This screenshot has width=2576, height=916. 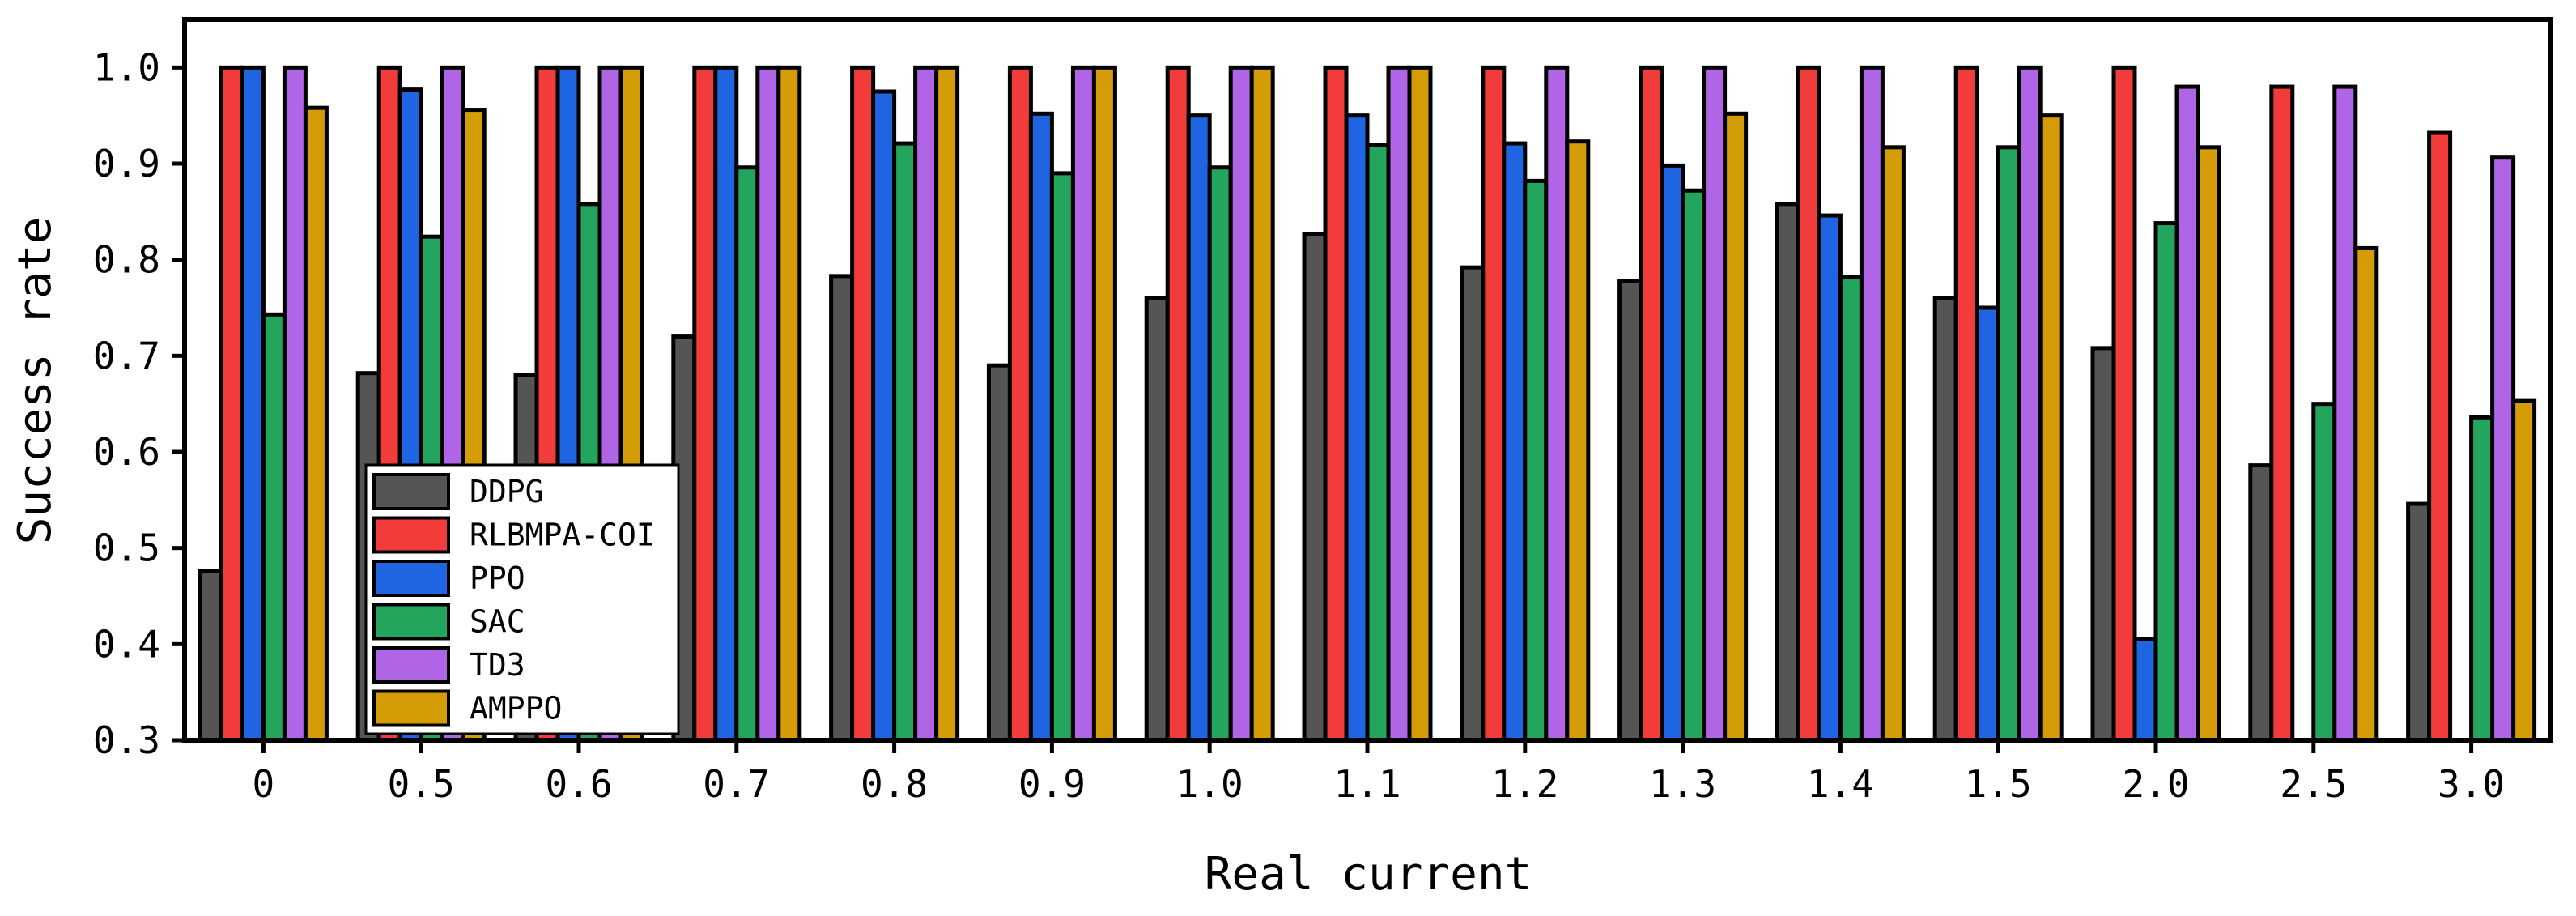 What do you see at coordinates (497, 622) in the screenshot?
I see `legend-label-sac: SAC` at bounding box center [497, 622].